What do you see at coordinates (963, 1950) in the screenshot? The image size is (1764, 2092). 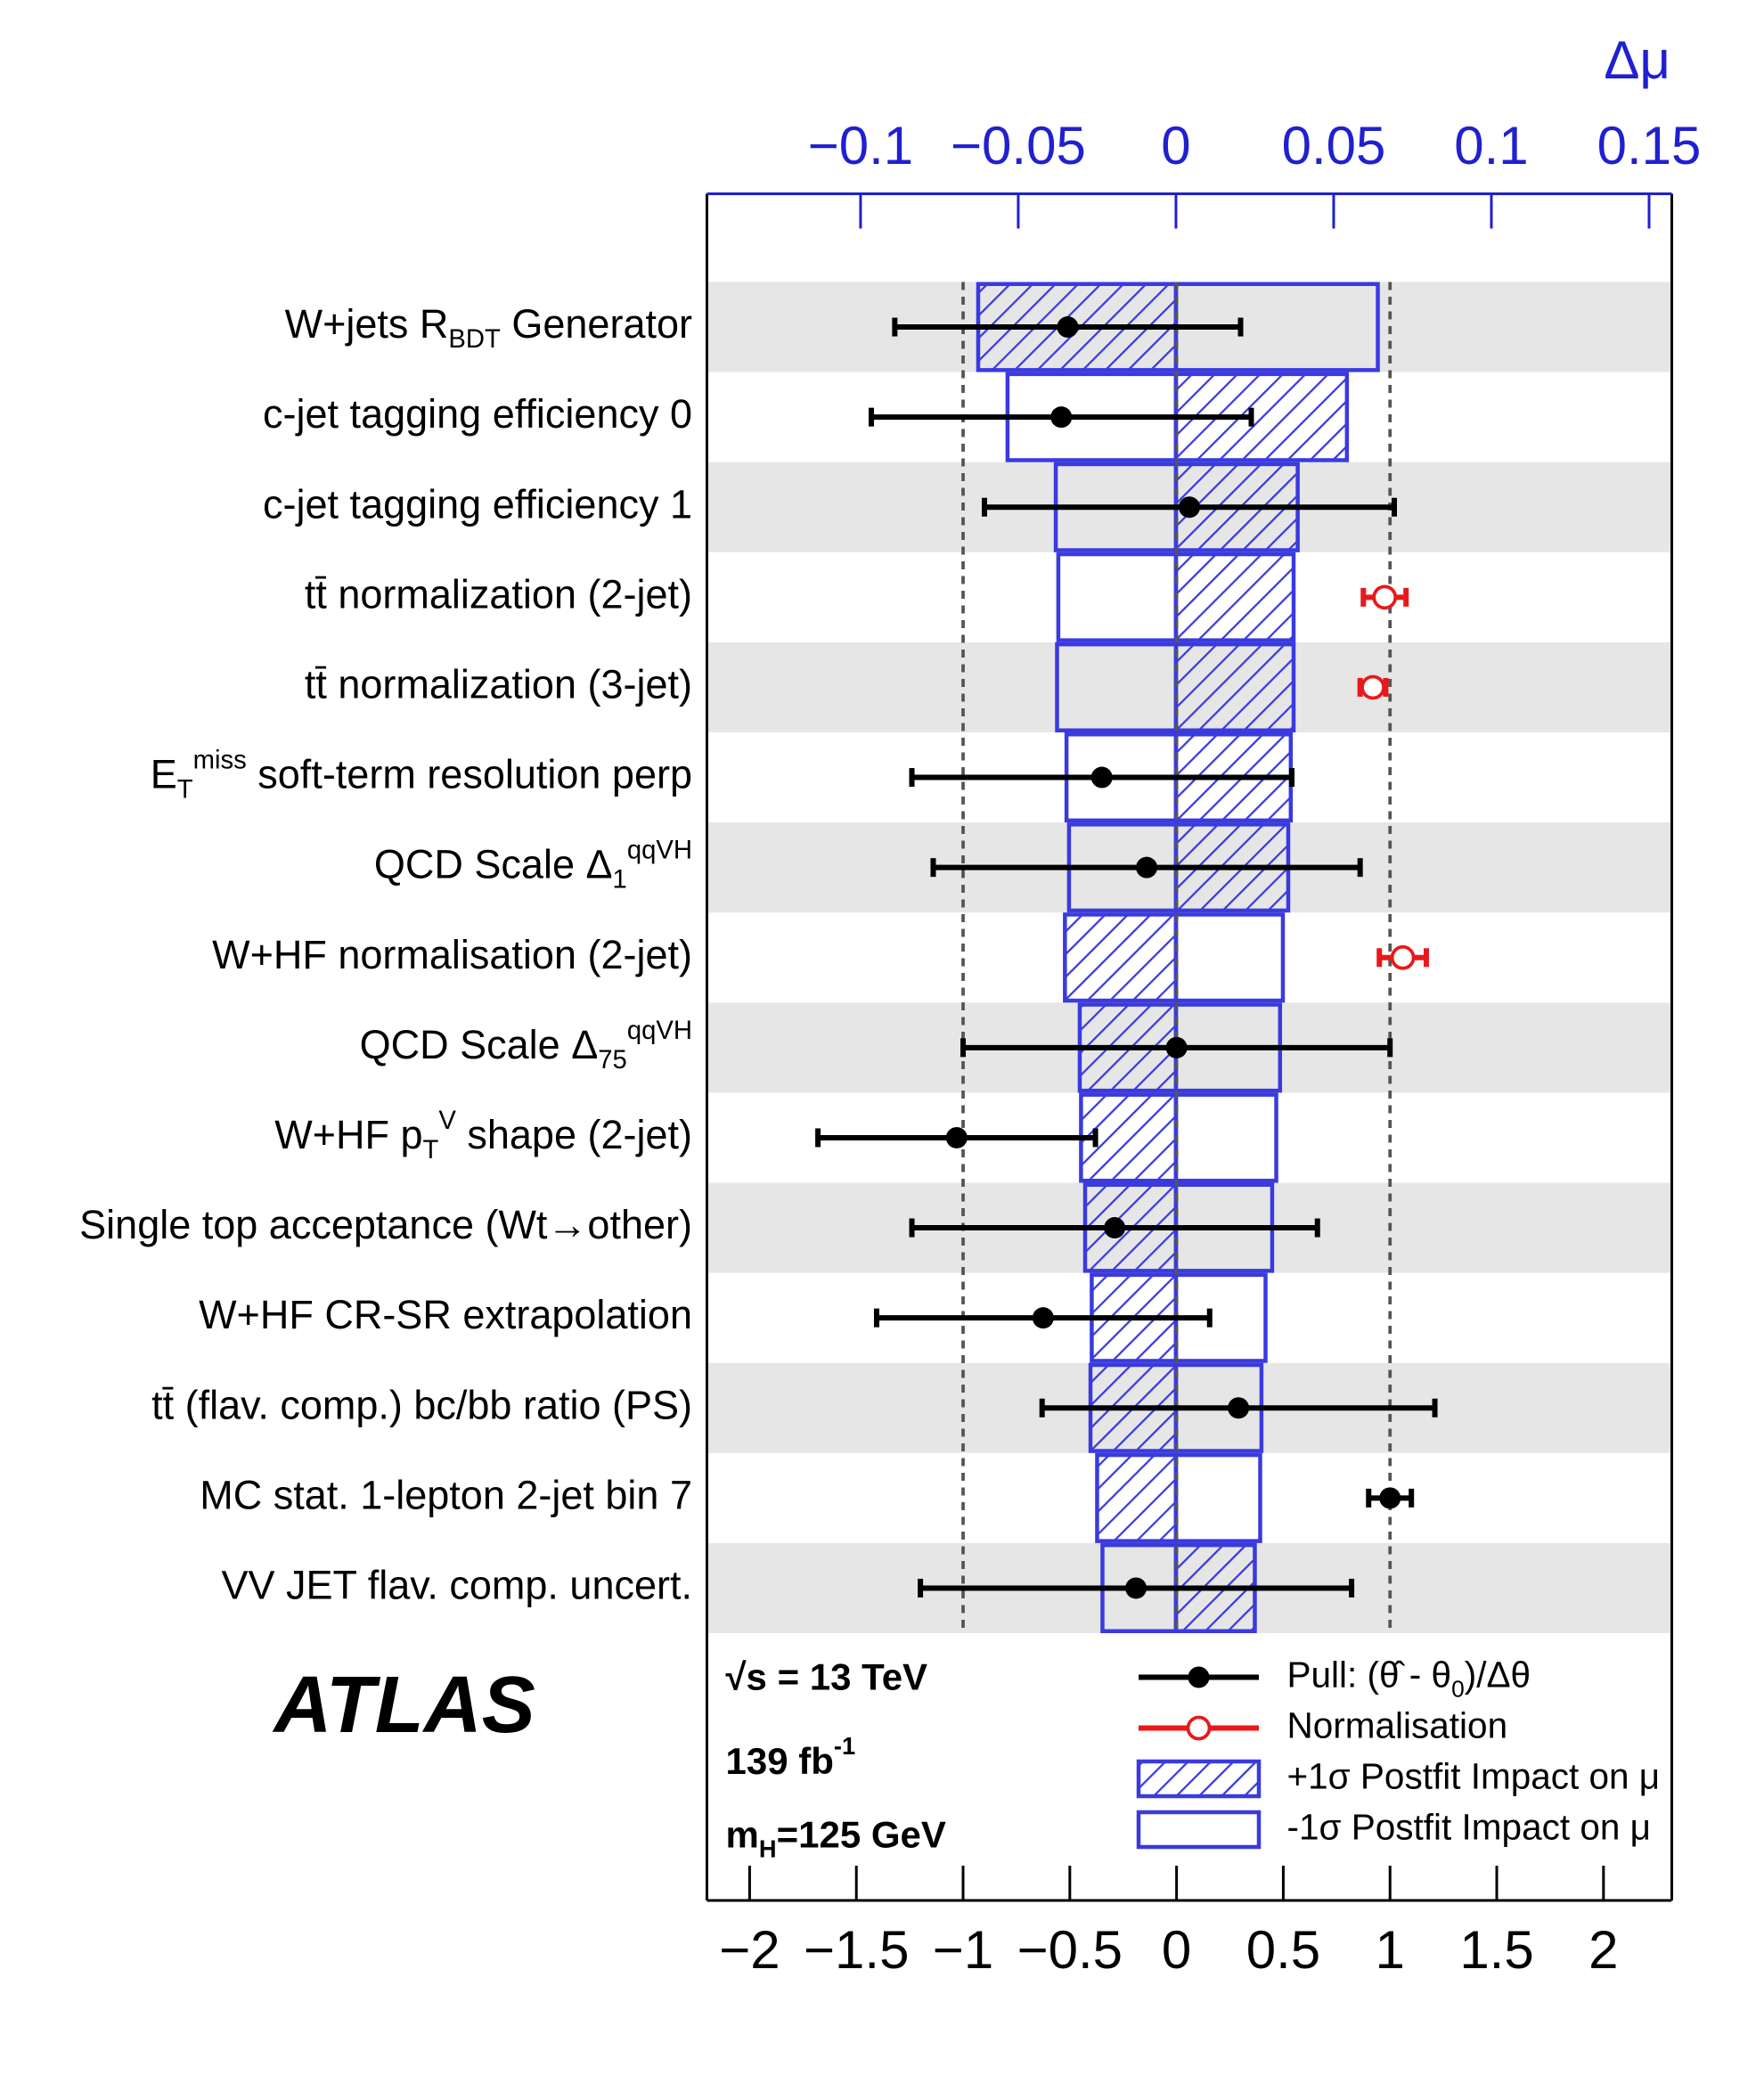 I see `x-tick-label: −1` at bounding box center [963, 1950].